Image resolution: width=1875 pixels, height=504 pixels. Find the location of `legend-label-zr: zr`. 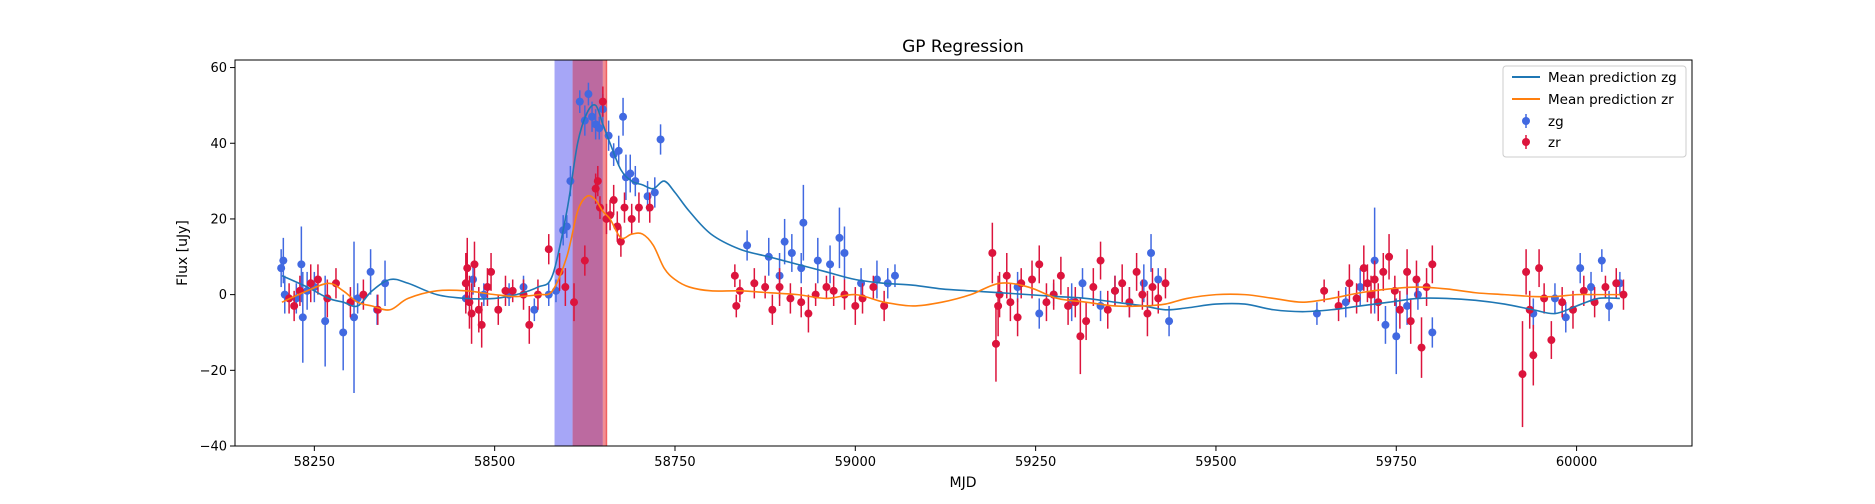

legend-label-zr: zr is located at coordinates (1554, 143).